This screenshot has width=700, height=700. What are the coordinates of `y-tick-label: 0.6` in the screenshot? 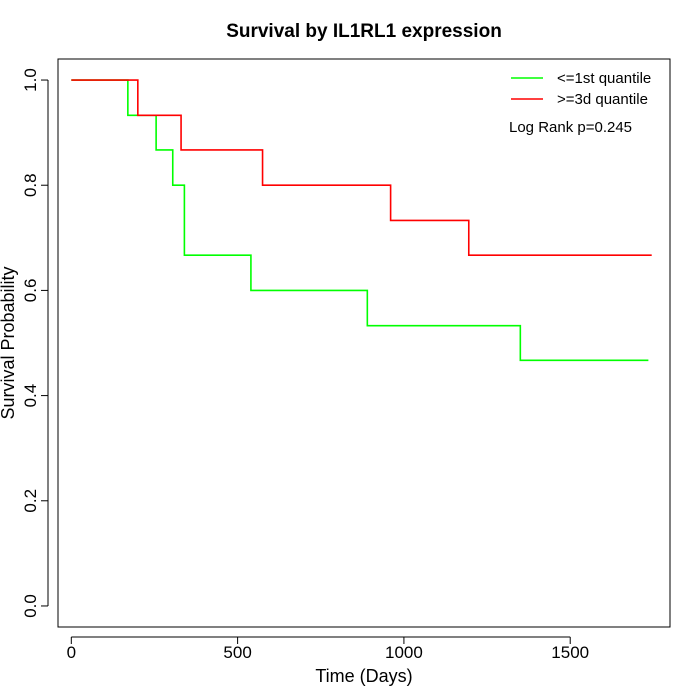 It's located at (30, 291).